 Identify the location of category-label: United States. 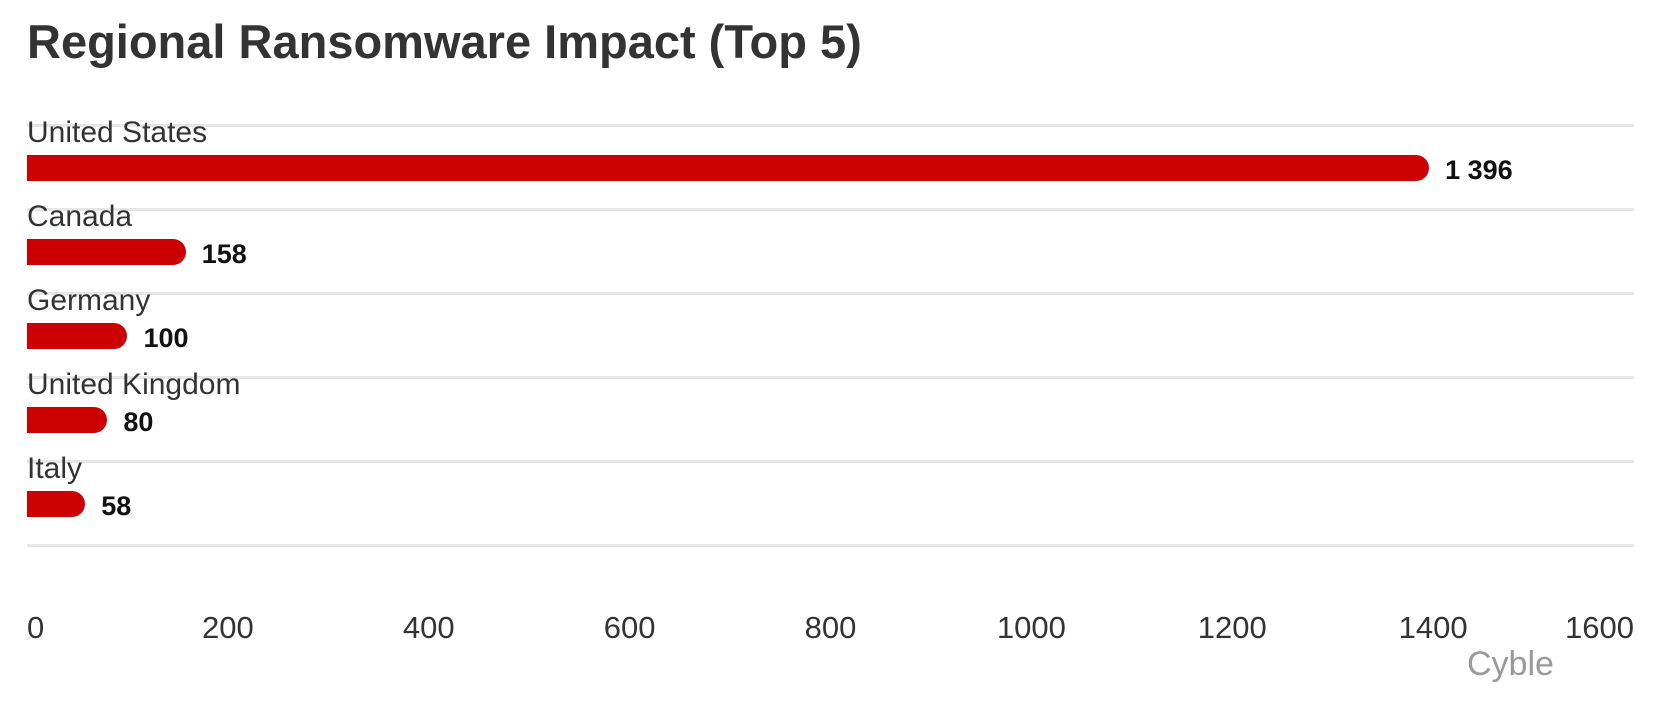
(117, 132).